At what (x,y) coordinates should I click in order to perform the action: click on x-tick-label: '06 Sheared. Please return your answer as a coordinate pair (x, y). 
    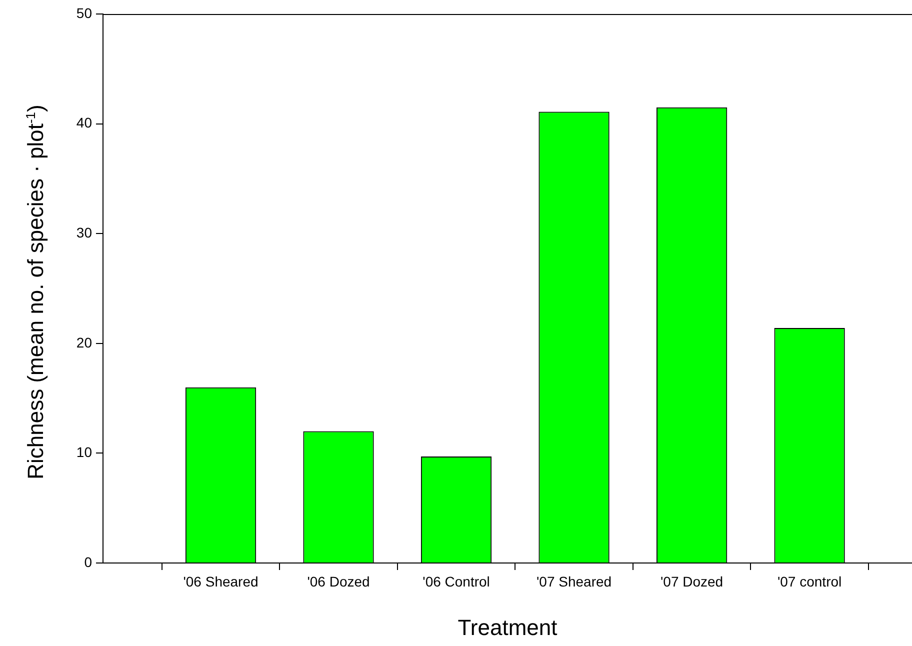
    Looking at the image, I should click on (220, 581).